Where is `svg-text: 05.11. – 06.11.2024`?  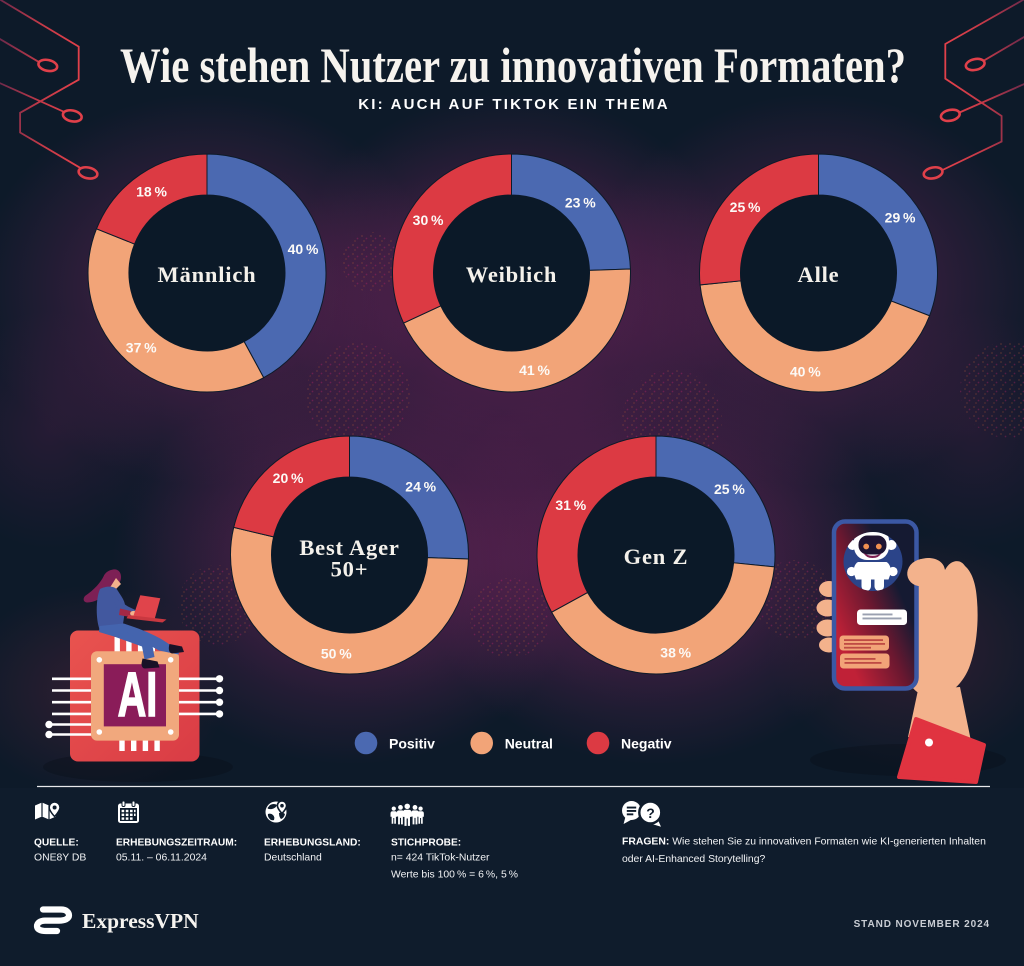
svg-text: 05.11. – 06.11.2024 is located at coordinates (161, 858).